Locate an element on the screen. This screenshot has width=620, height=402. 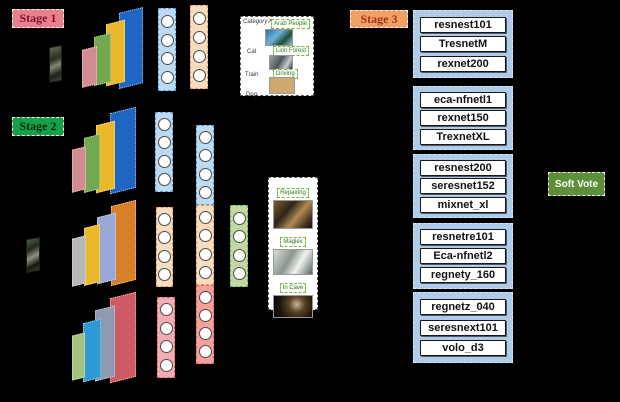
model-group-2: eca-nfnetl1 rexnet150 TrexnetXL is located at coordinates (463, 118).